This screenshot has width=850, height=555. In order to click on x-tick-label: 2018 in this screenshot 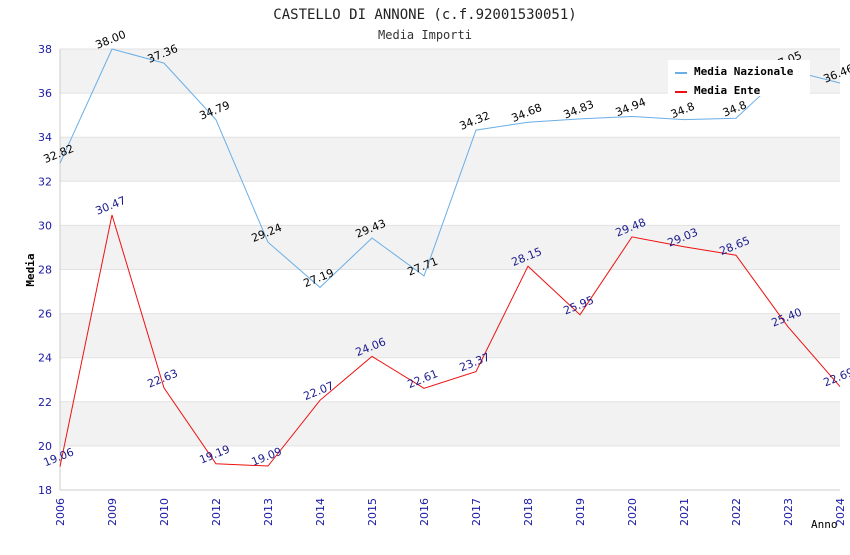, I will do `click(528, 512)`.